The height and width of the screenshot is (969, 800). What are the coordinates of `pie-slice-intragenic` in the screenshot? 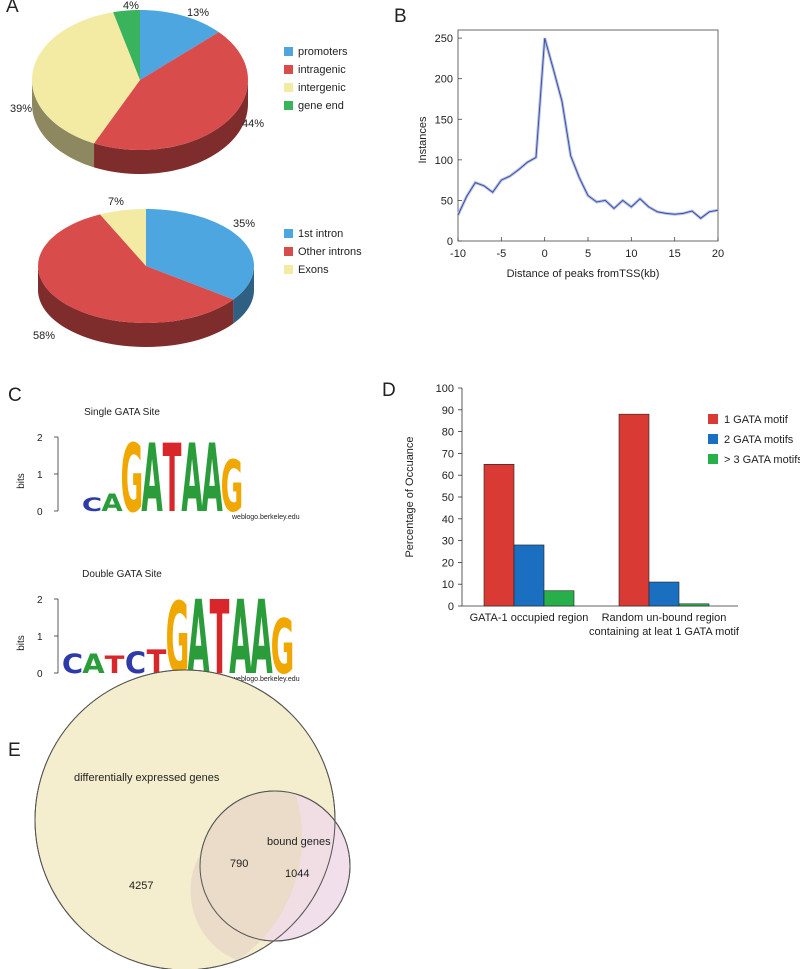 It's located at (171, 91).